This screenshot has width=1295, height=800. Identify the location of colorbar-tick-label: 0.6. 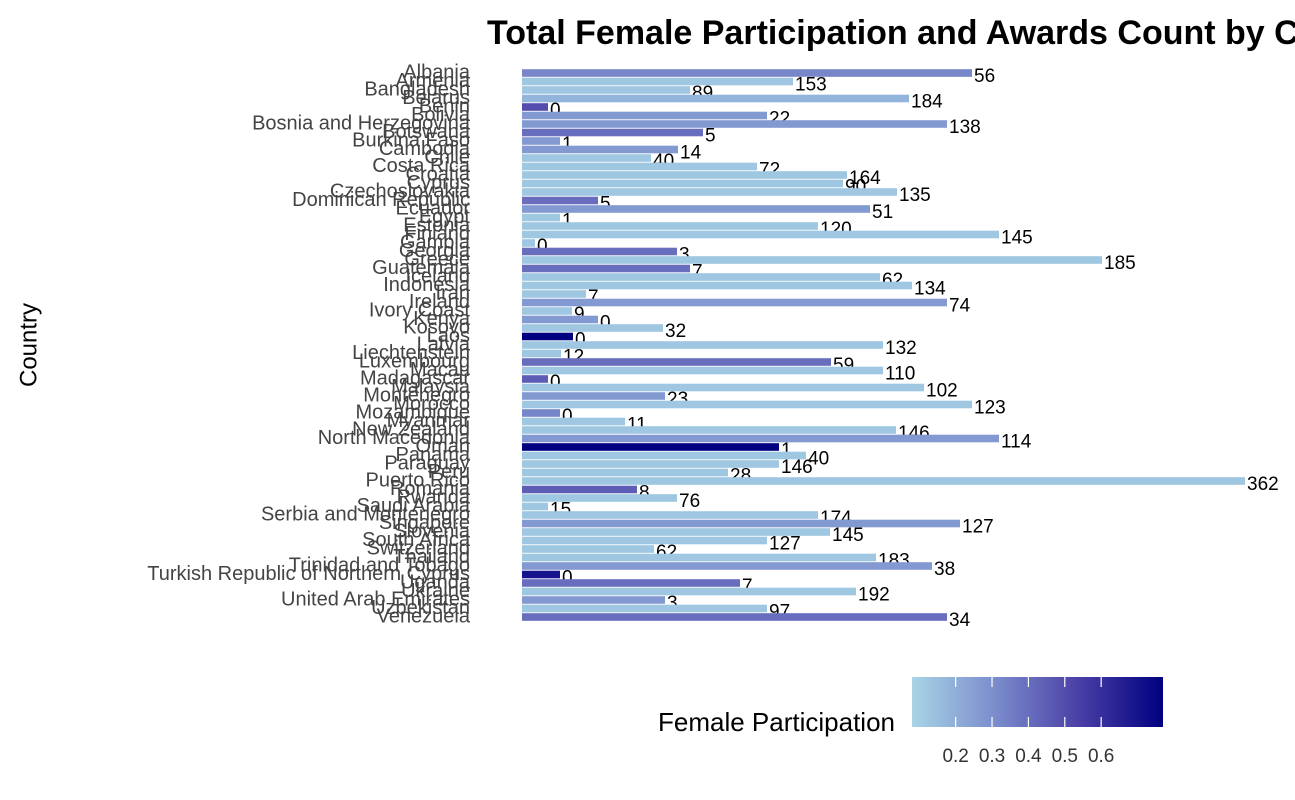
(1101, 756).